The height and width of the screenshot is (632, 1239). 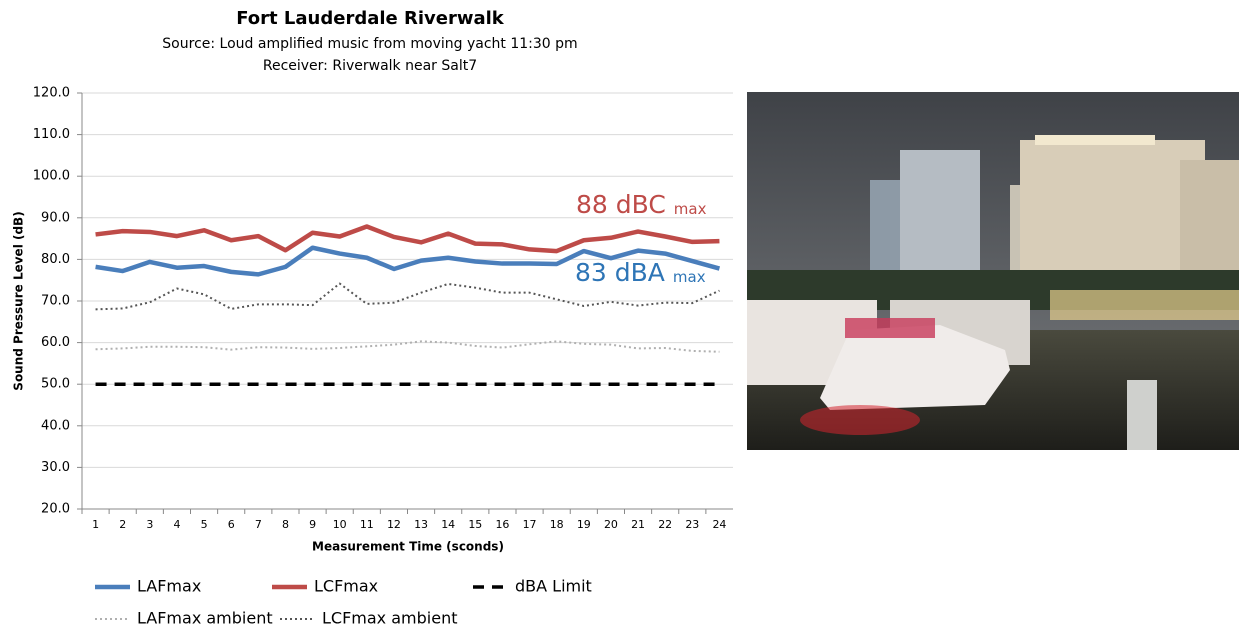 What do you see at coordinates (389, 618) in the screenshot?
I see `legend-label: LCFmax ambient` at bounding box center [389, 618].